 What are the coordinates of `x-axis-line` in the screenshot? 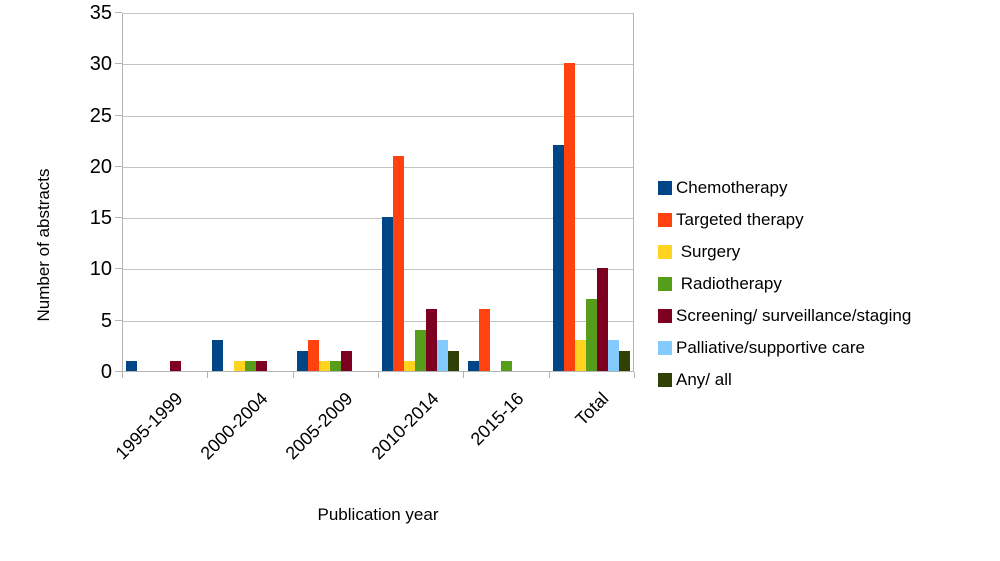 It's located at (378, 371).